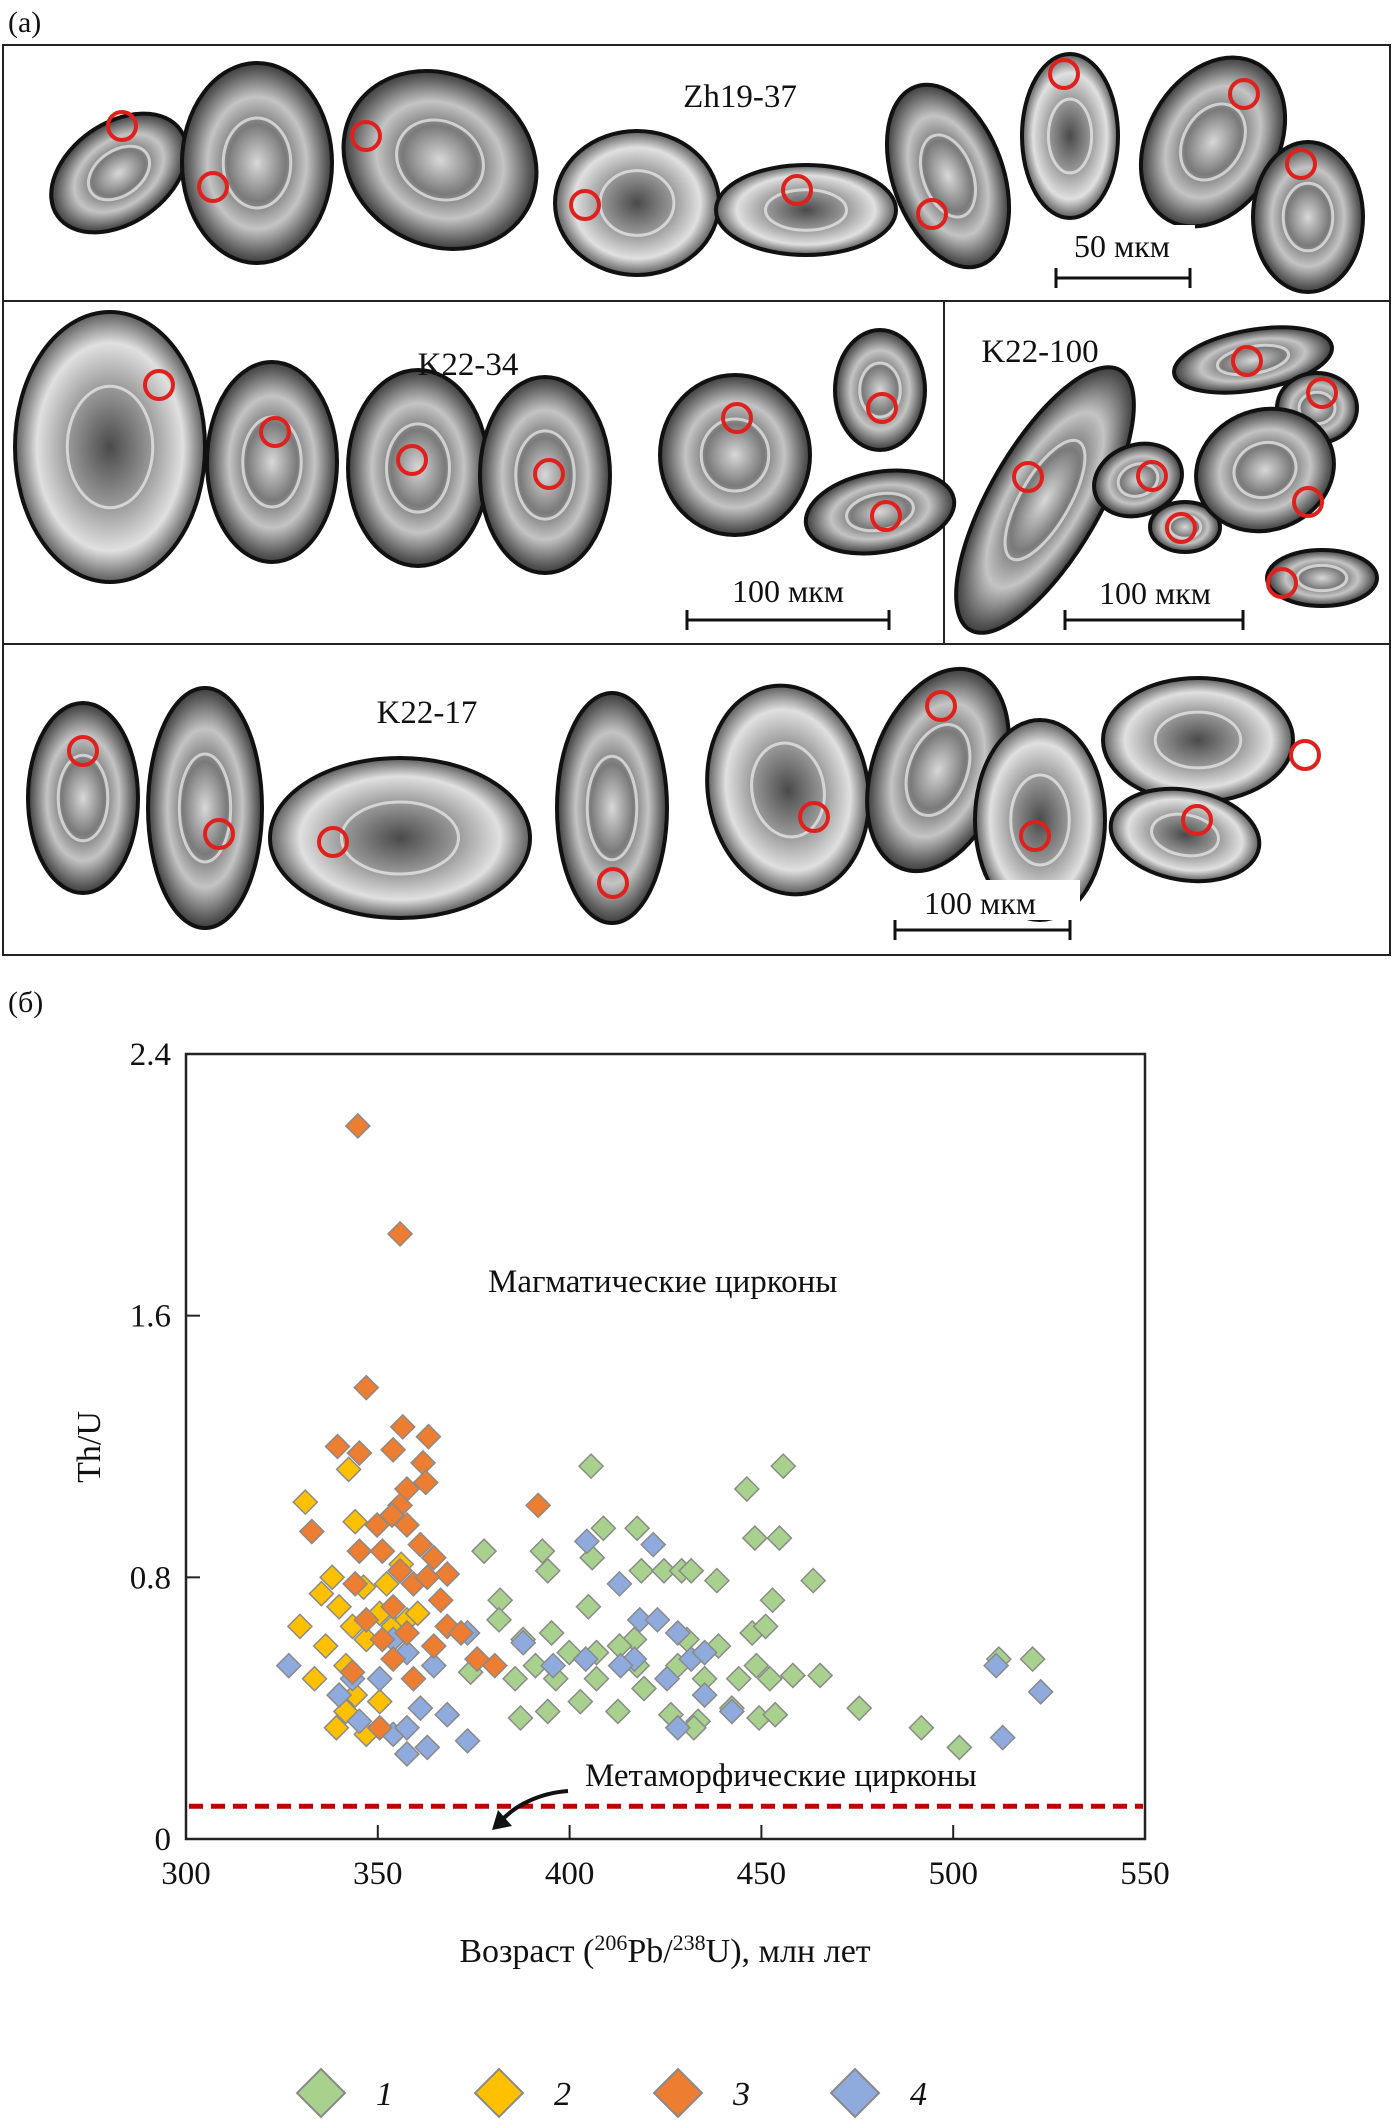  Describe the element at coordinates (570, 1874) in the screenshot. I see `x-tick-label: 400` at that location.